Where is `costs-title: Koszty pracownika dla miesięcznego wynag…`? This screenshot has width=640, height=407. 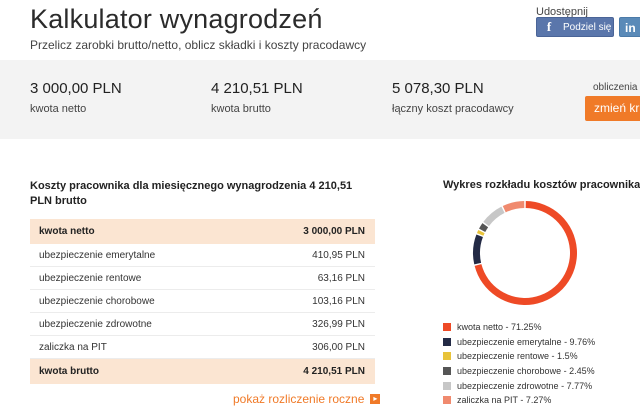 costs-title: Koszty pracownika dla miesięcznego wynag… is located at coordinates (191, 193).